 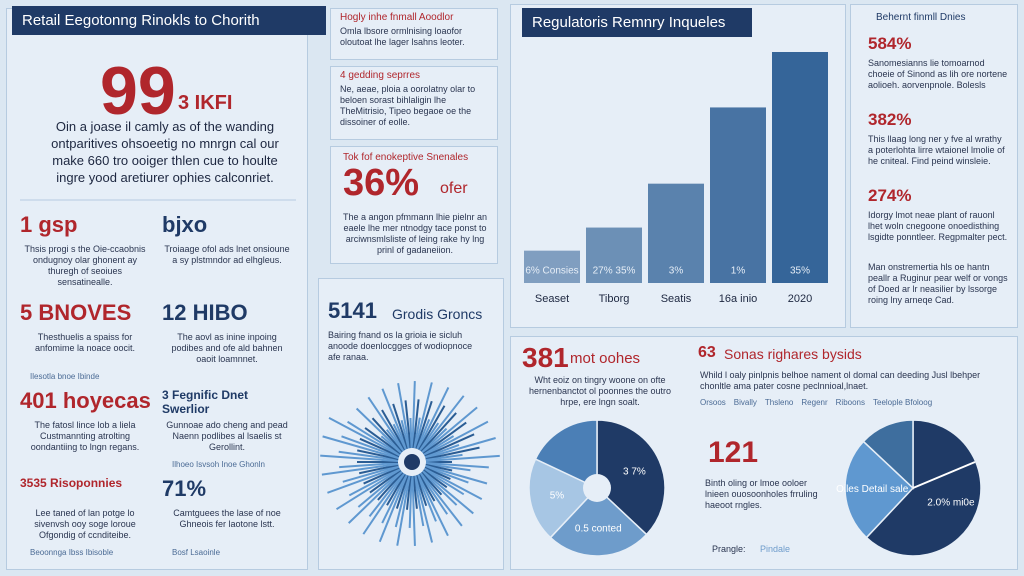 I want to click on stat-tag: Bosf Lsaoinle, so click(x=196, y=552).